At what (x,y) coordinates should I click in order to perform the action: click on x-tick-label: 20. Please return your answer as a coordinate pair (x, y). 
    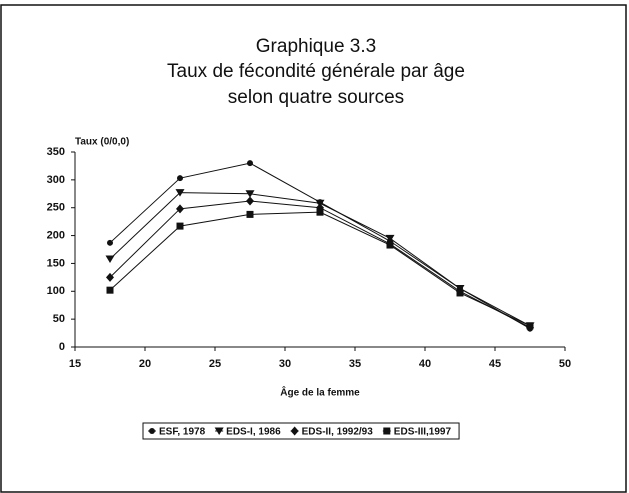
    Looking at the image, I should click on (145, 364).